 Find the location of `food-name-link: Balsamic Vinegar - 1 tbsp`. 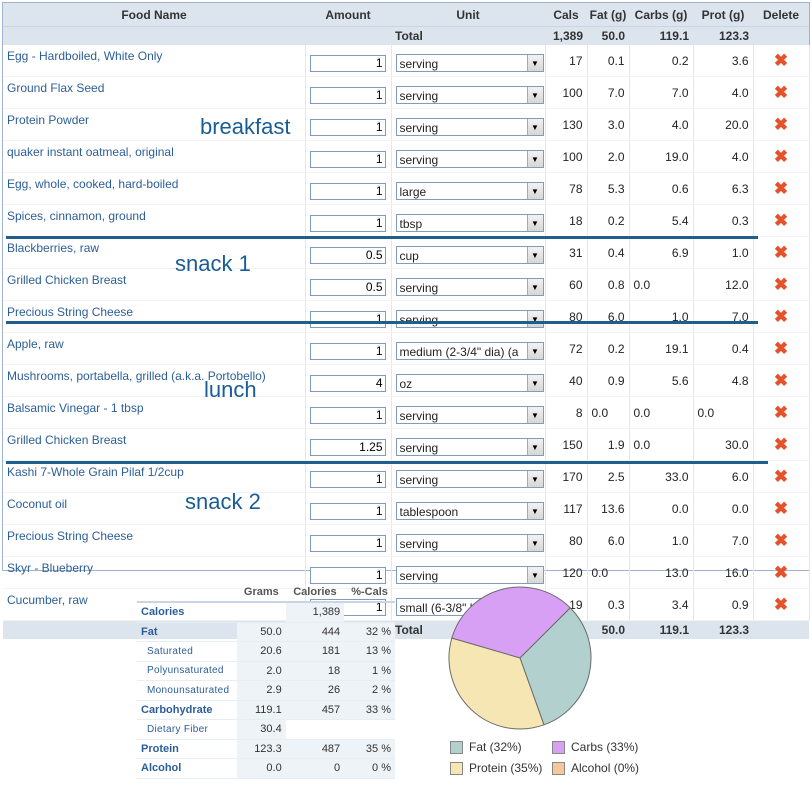

food-name-link: Balsamic Vinegar - 1 tbsp is located at coordinates (154, 412).